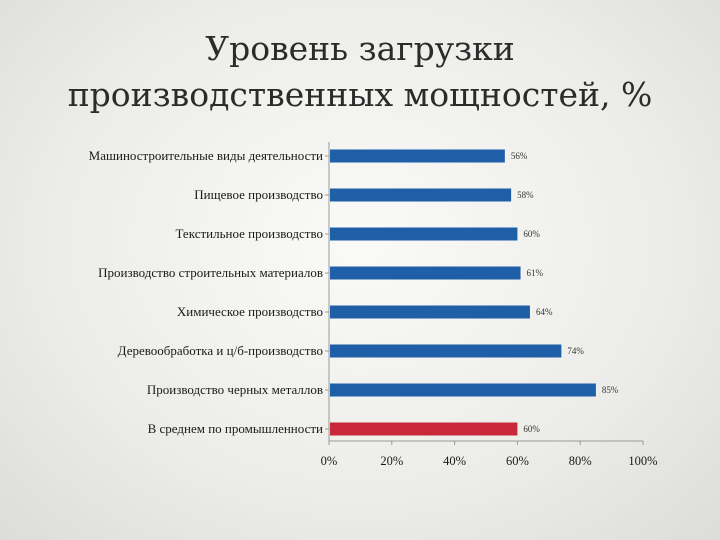 The width and height of the screenshot is (720, 540). What do you see at coordinates (235, 428) in the screenshot?
I see `category-label: В среднем по промышленности` at bounding box center [235, 428].